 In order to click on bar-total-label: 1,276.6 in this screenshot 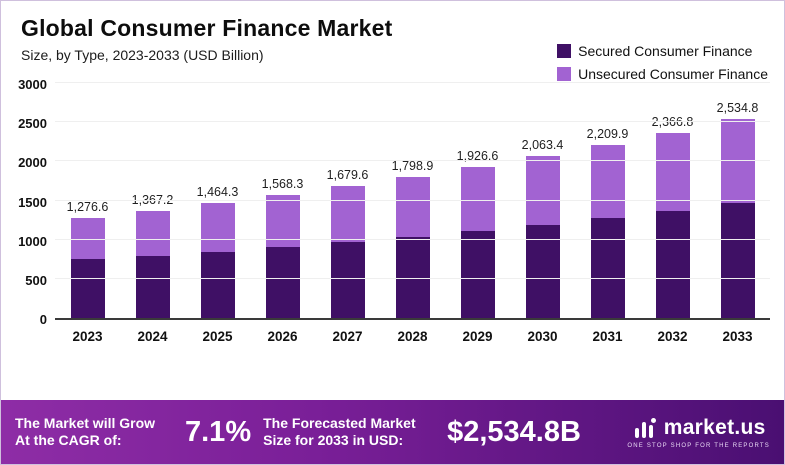, I will do `click(87, 207)`.